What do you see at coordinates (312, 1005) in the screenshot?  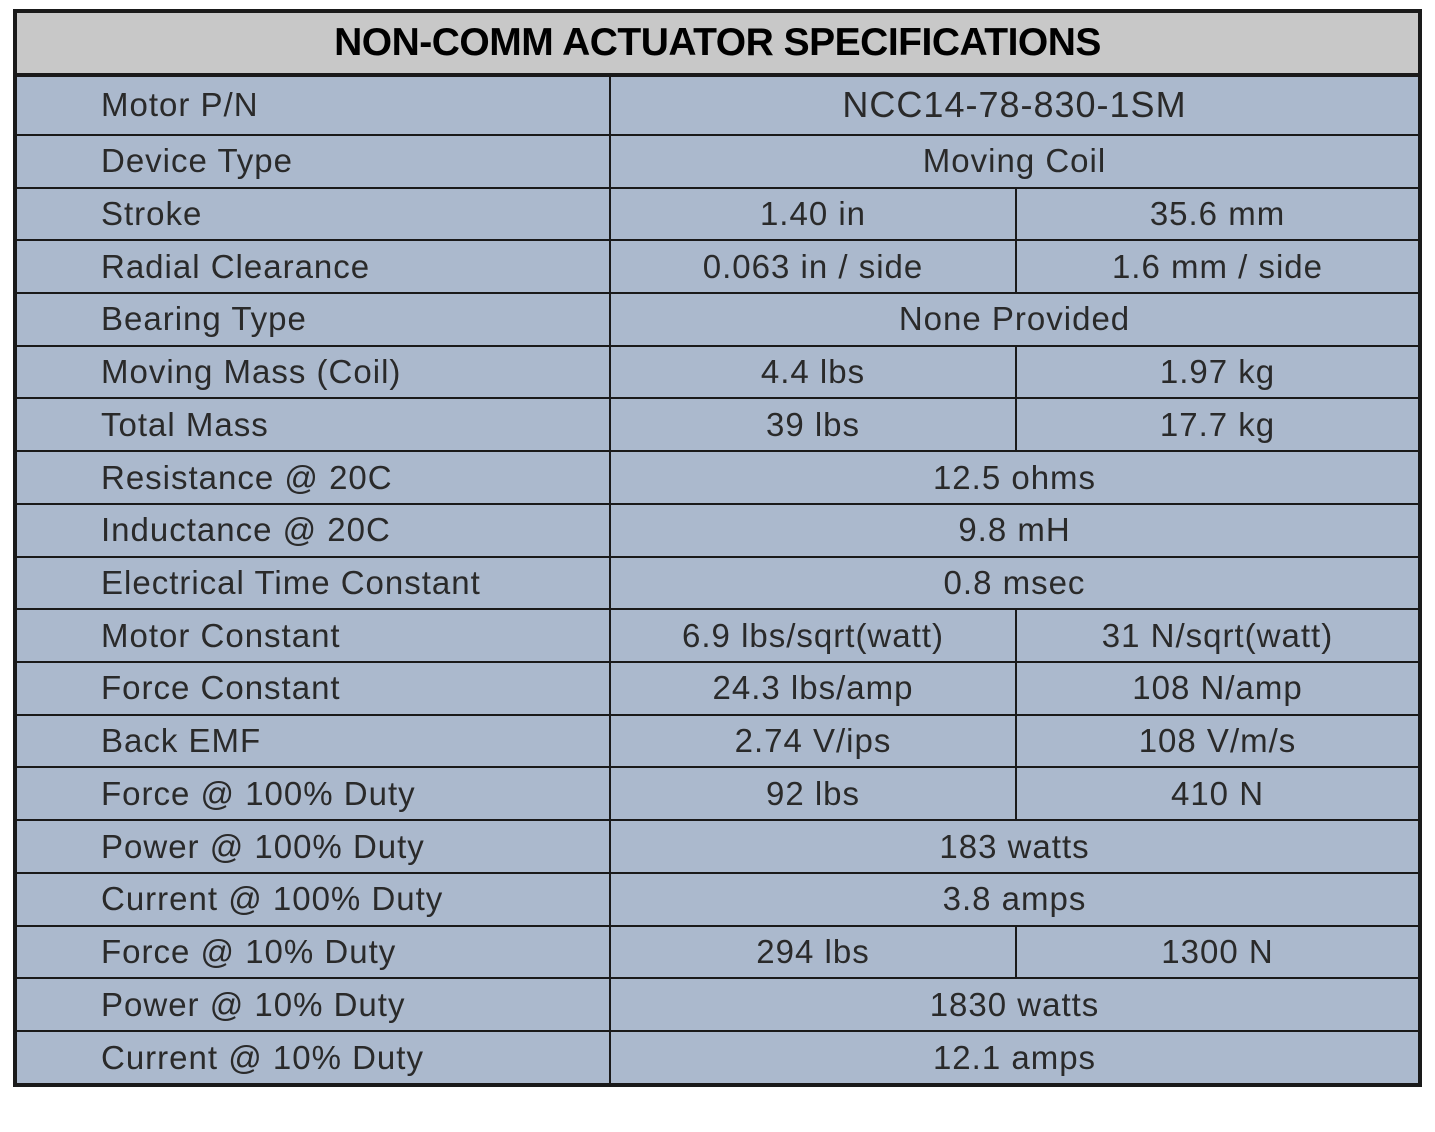 I see `spec-label: Power @ 10% Duty` at bounding box center [312, 1005].